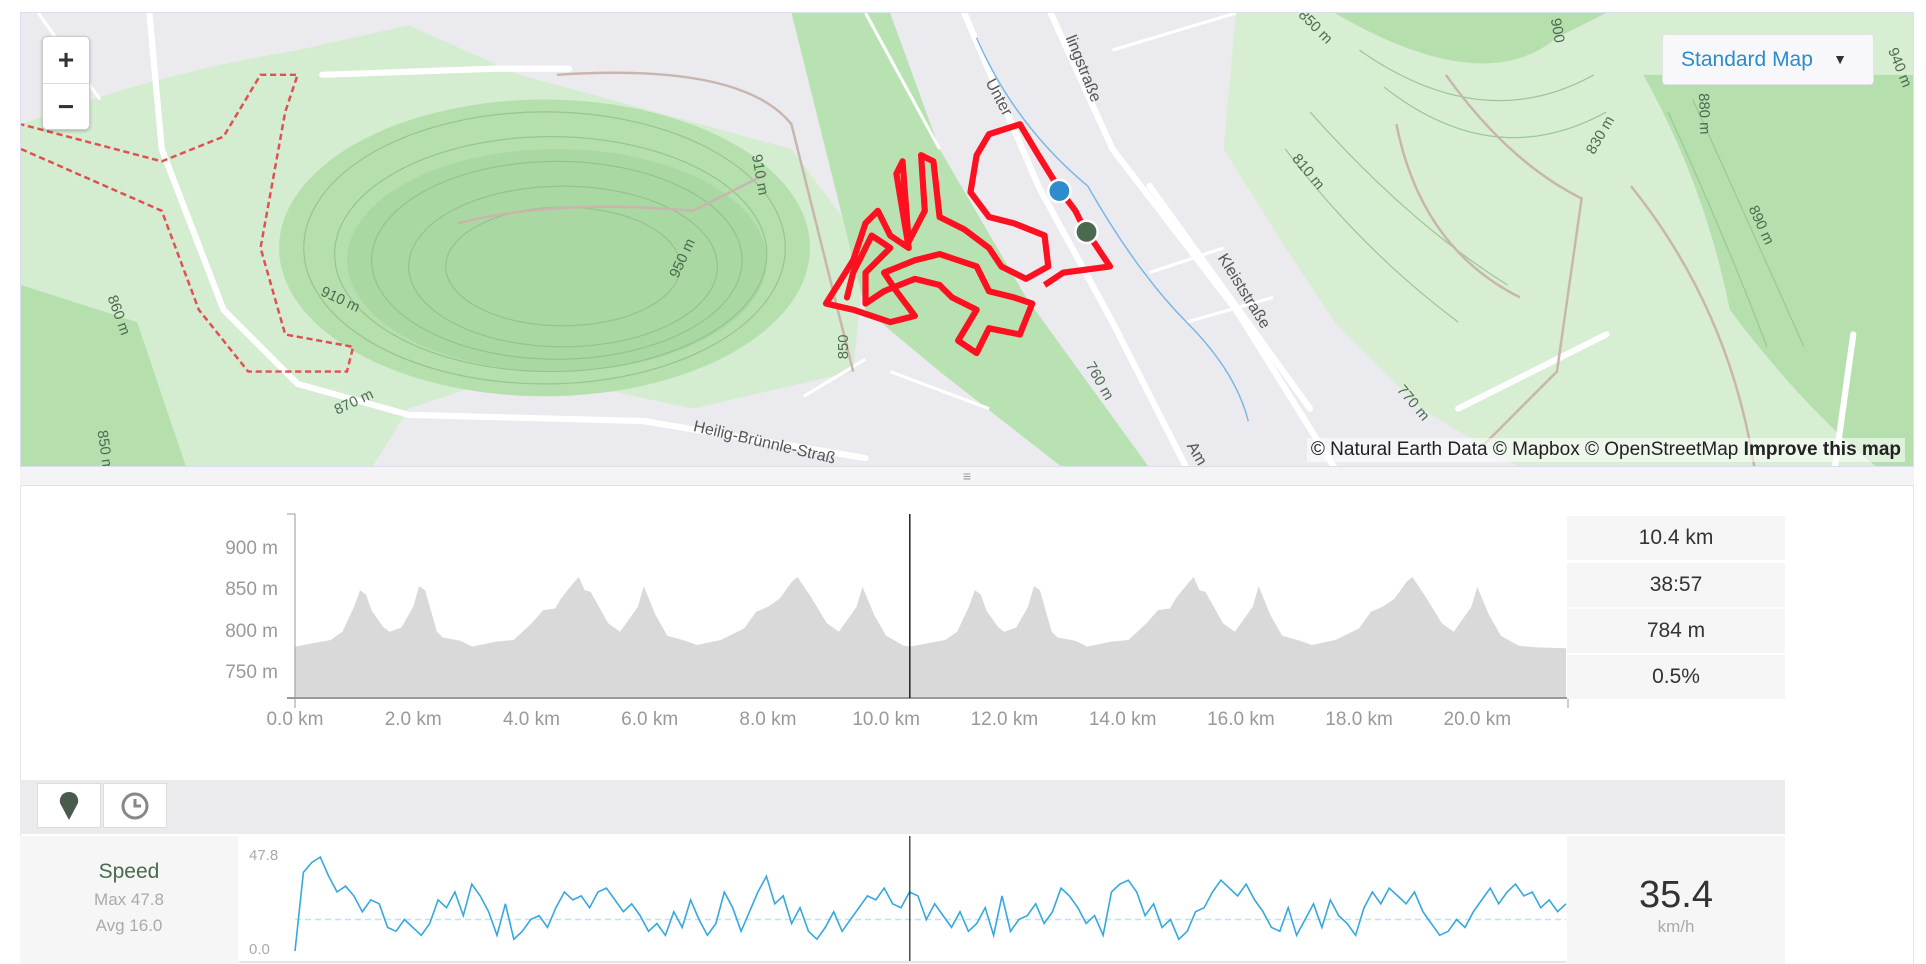 This screenshot has height=964, width=1926. I want to click on current-speed-unit: km/h, so click(1676, 926).